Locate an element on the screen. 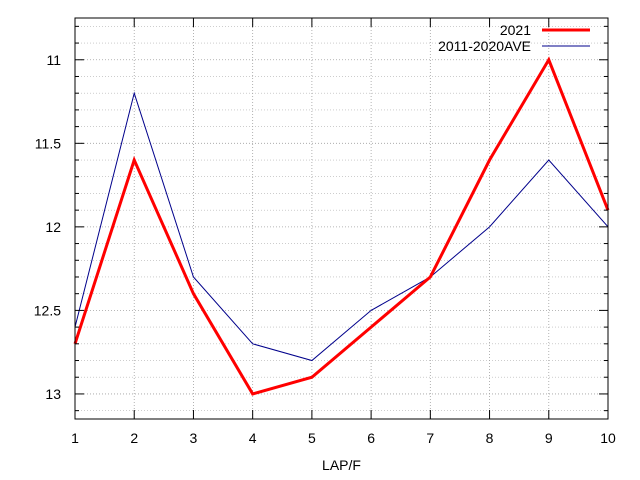 The width and height of the screenshot is (640, 480). y-tick-label: 11 is located at coordinates (53, 60).